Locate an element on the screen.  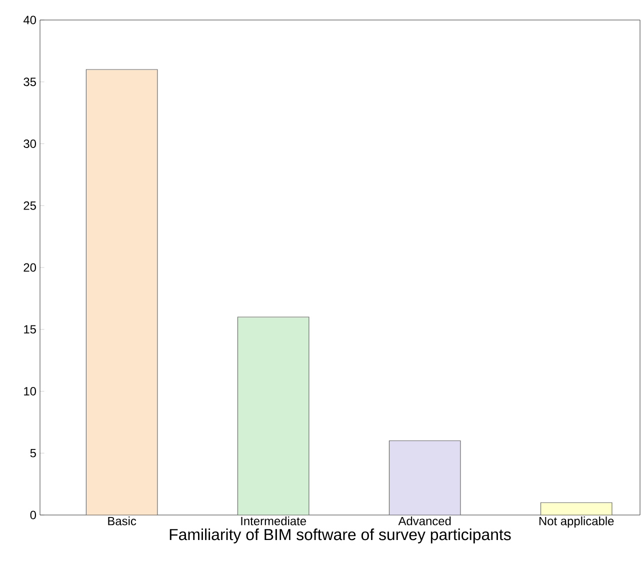
x-tick-label: Advanced is located at coordinates (424, 521).